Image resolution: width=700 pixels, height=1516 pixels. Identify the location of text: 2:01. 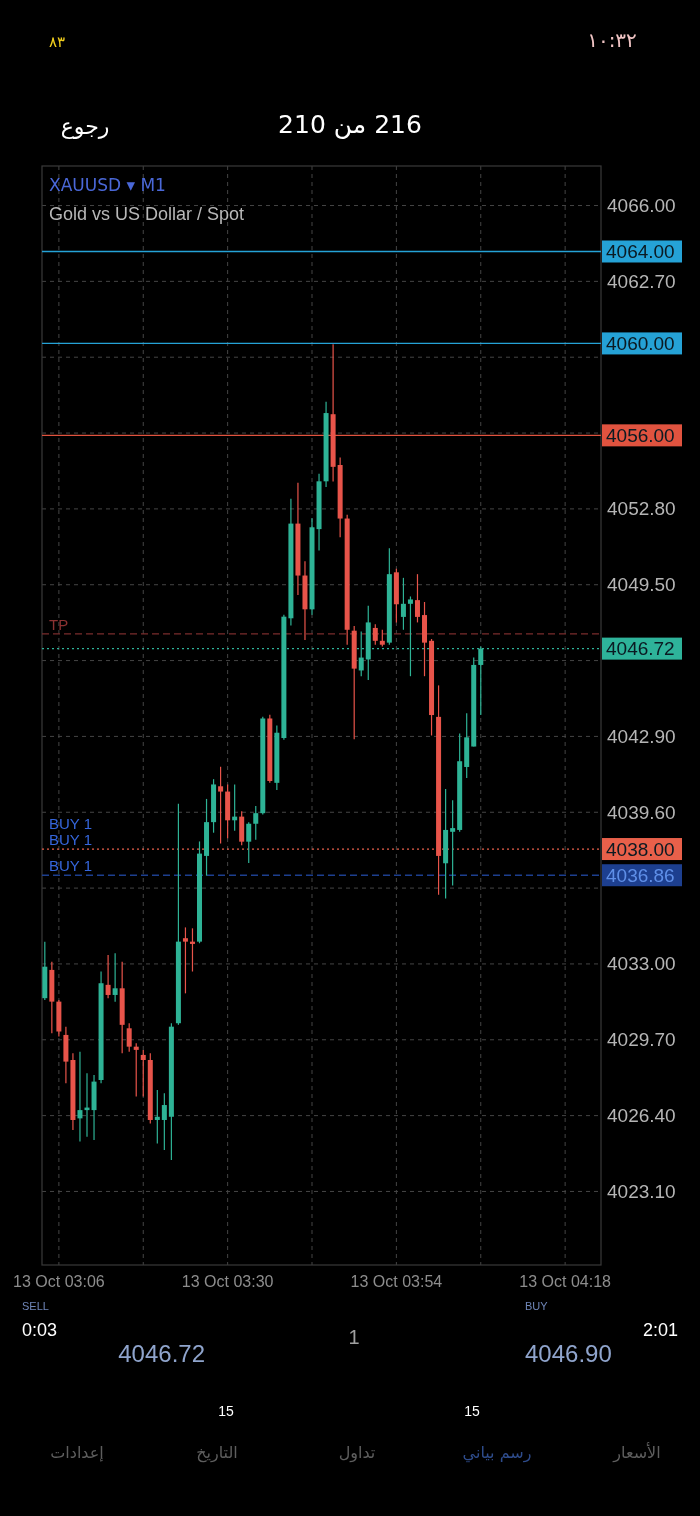
(660, 1330).